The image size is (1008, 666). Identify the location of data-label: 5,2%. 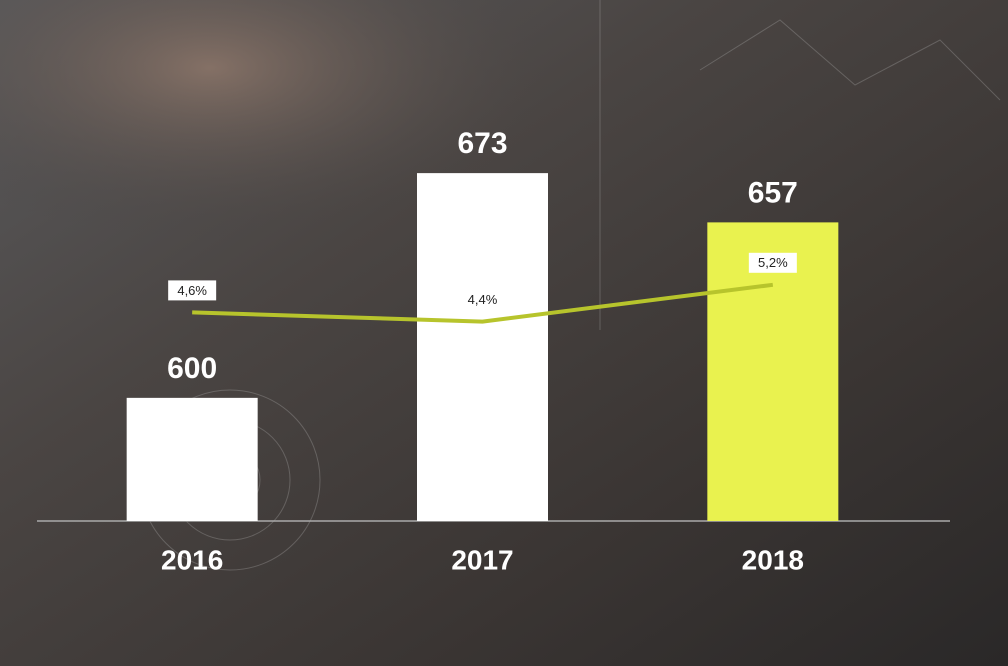
(773, 262).